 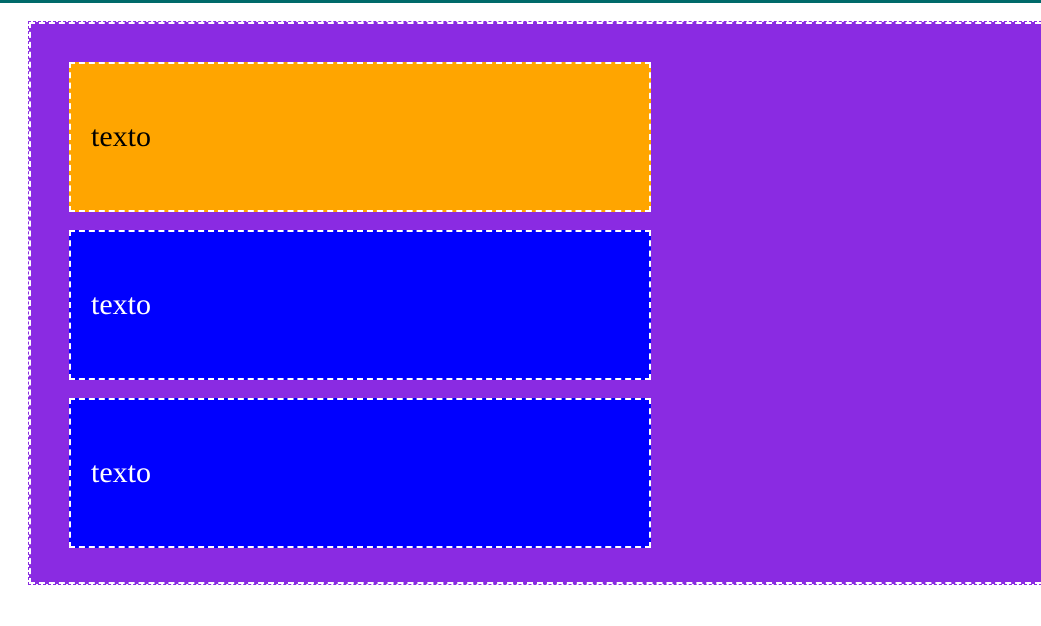 What do you see at coordinates (360, 305) in the screenshot?
I see `box-2: texto` at bounding box center [360, 305].